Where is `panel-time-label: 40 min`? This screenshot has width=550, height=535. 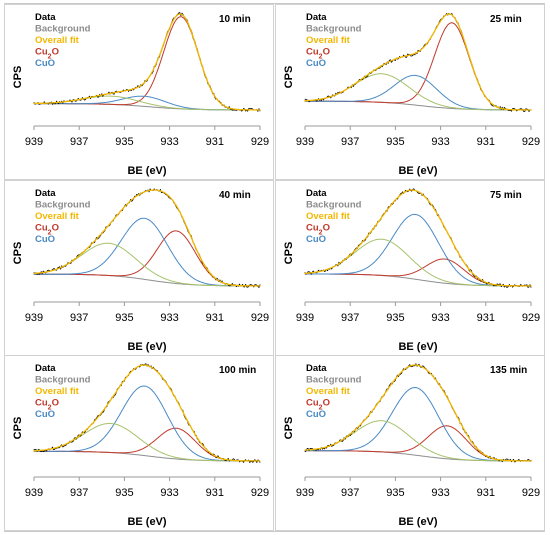
panel-time-label: 40 min is located at coordinates (235, 195).